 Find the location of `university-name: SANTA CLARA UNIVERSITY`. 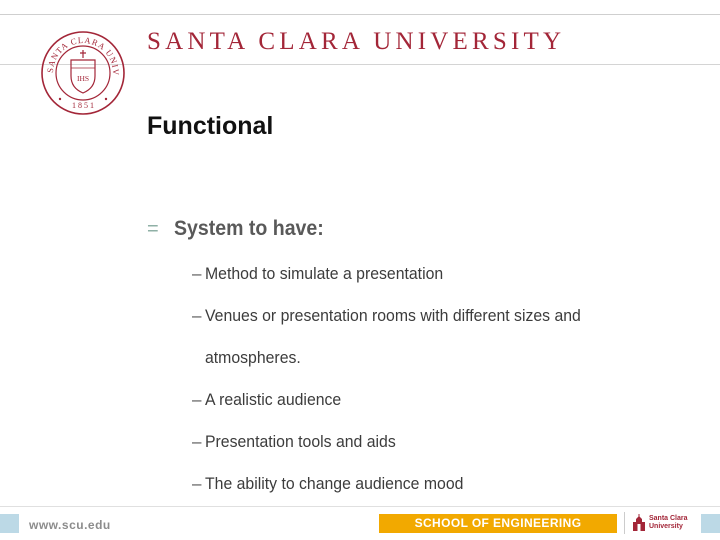

university-name: SANTA CLARA UNIVERSITY is located at coordinates (356, 41).